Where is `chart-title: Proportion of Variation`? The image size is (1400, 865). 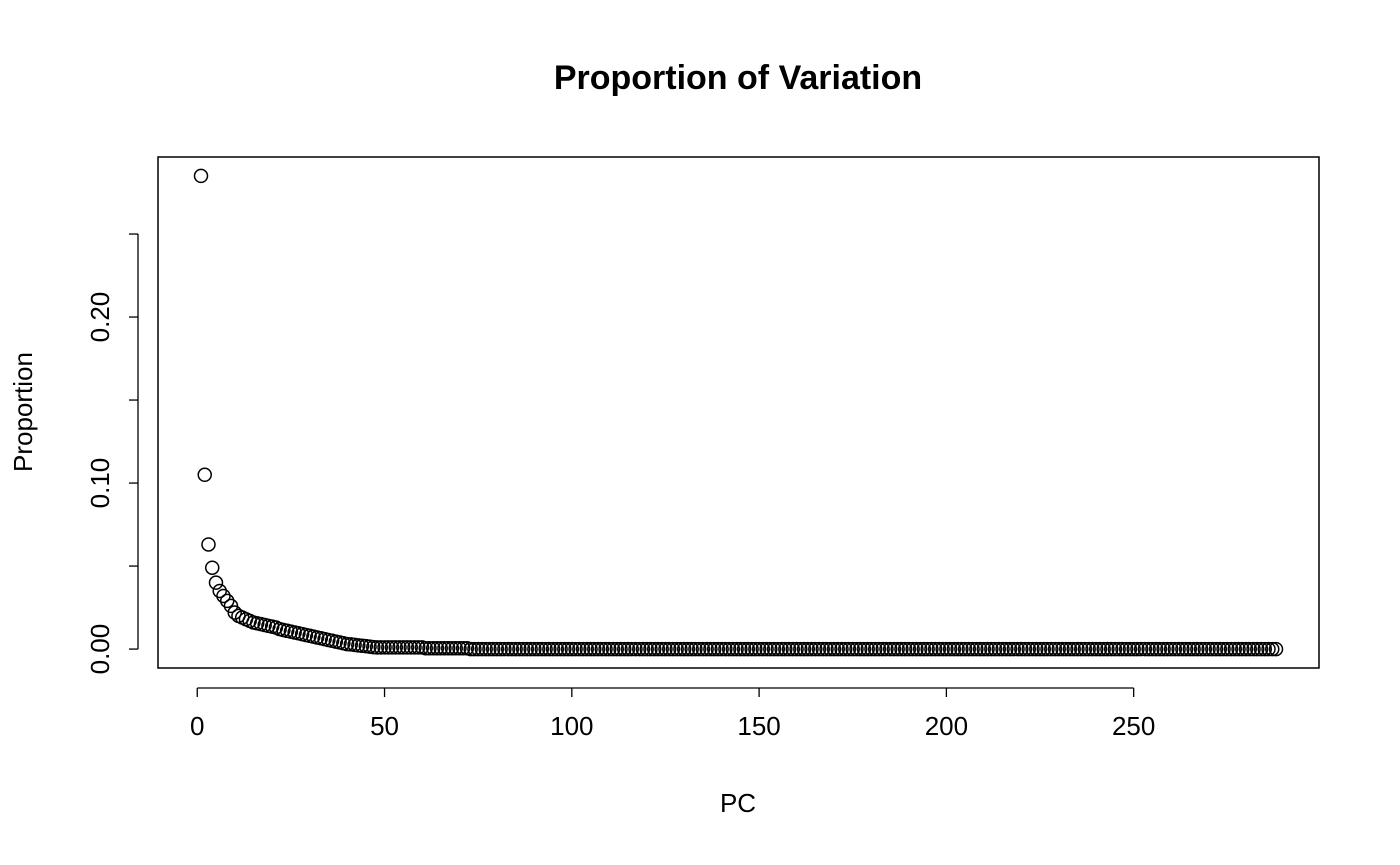
chart-title: Proportion of Variation is located at coordinates (738, 78).